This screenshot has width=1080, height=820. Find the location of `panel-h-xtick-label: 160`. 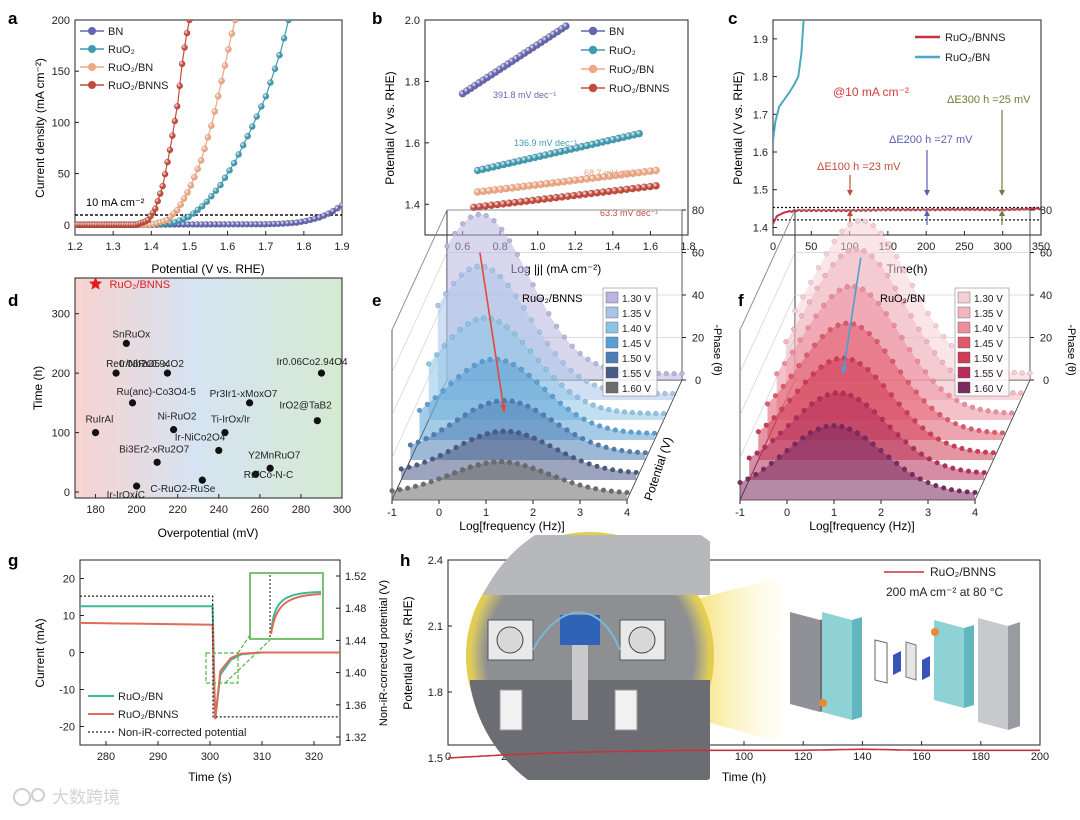

panel-h-xtick-label: 160 is located at coordinates (921, 757).